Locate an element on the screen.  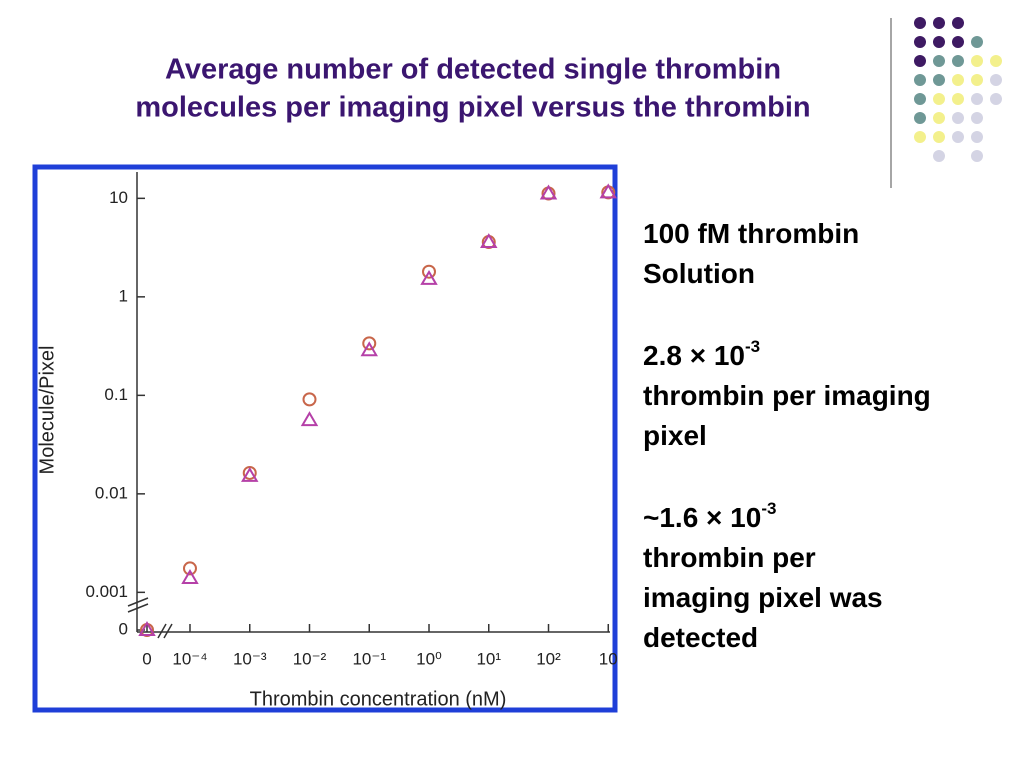
note-line: detected is located at coordinates (700, 637).